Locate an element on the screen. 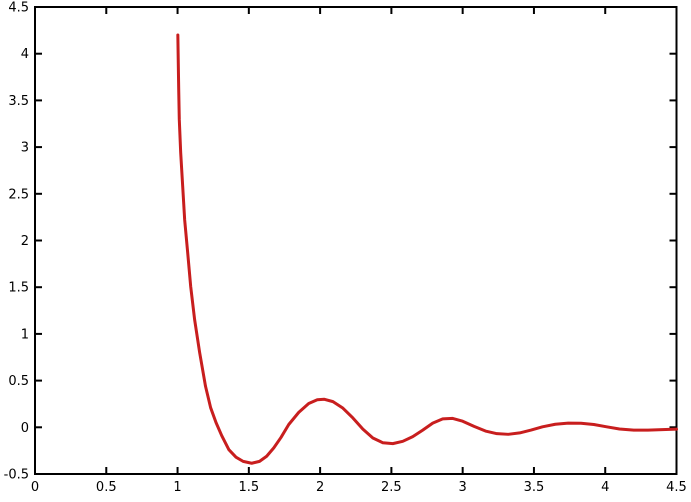 This screenshot has width=691, height=502. y-tick-label: 3.5 is located at coordinates (18, 101).